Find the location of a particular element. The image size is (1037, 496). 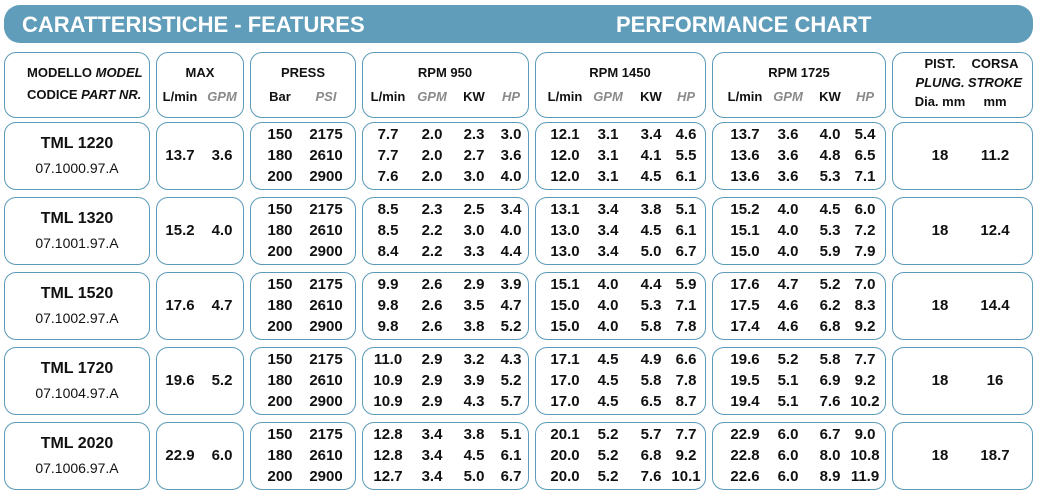

rpm-value: 8.4 is located at coordinates (388, 251).